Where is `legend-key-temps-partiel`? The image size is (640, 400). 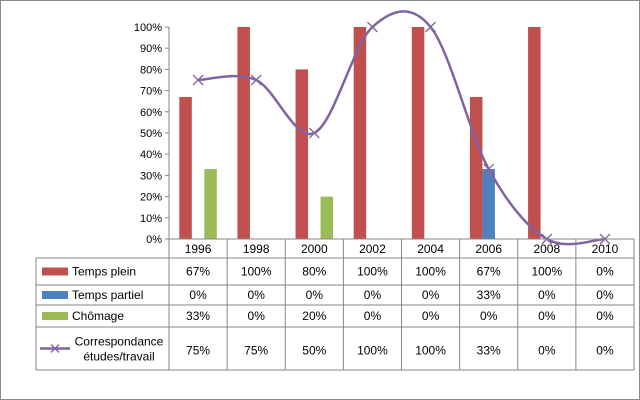 legend-key-temps-partiel is located at coordinates (55, 295).